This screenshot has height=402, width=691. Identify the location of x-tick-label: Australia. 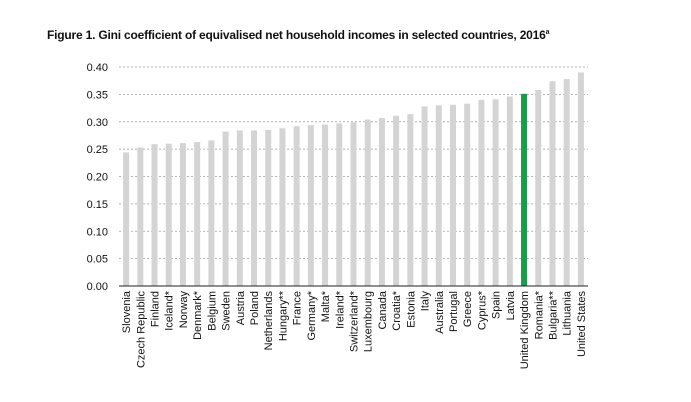
(440, 312).